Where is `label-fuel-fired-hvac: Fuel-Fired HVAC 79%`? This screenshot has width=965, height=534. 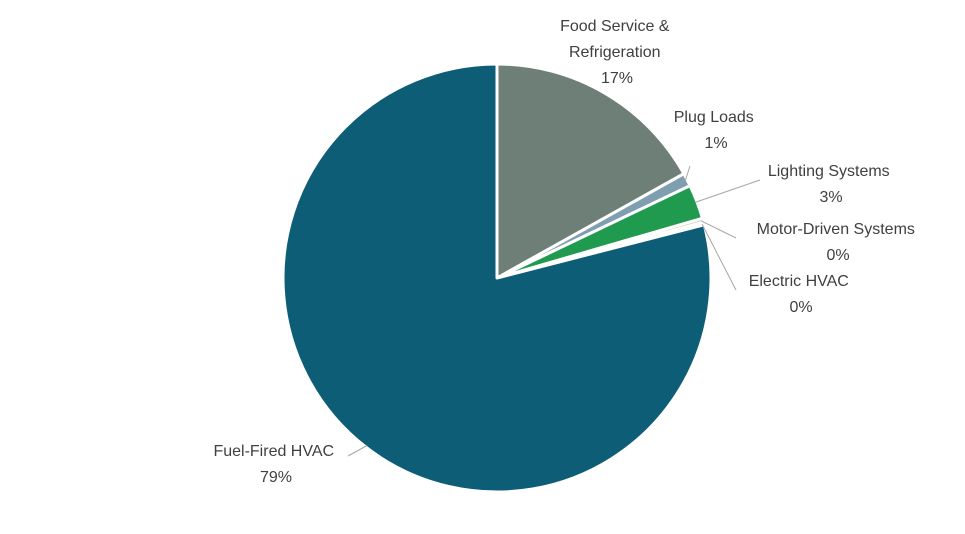 label-fuel-fired-hvac: Fuel-Fired HVAC 79% is located at coordinates (275, 464).